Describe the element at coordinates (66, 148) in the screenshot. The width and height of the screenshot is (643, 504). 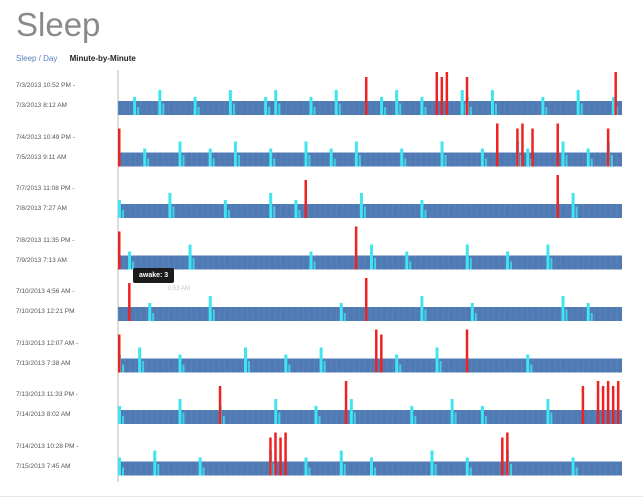
I see `night-label-2: 7/4/2013 10:49 PM - 7/5/2013 9:11 AM` at that location.